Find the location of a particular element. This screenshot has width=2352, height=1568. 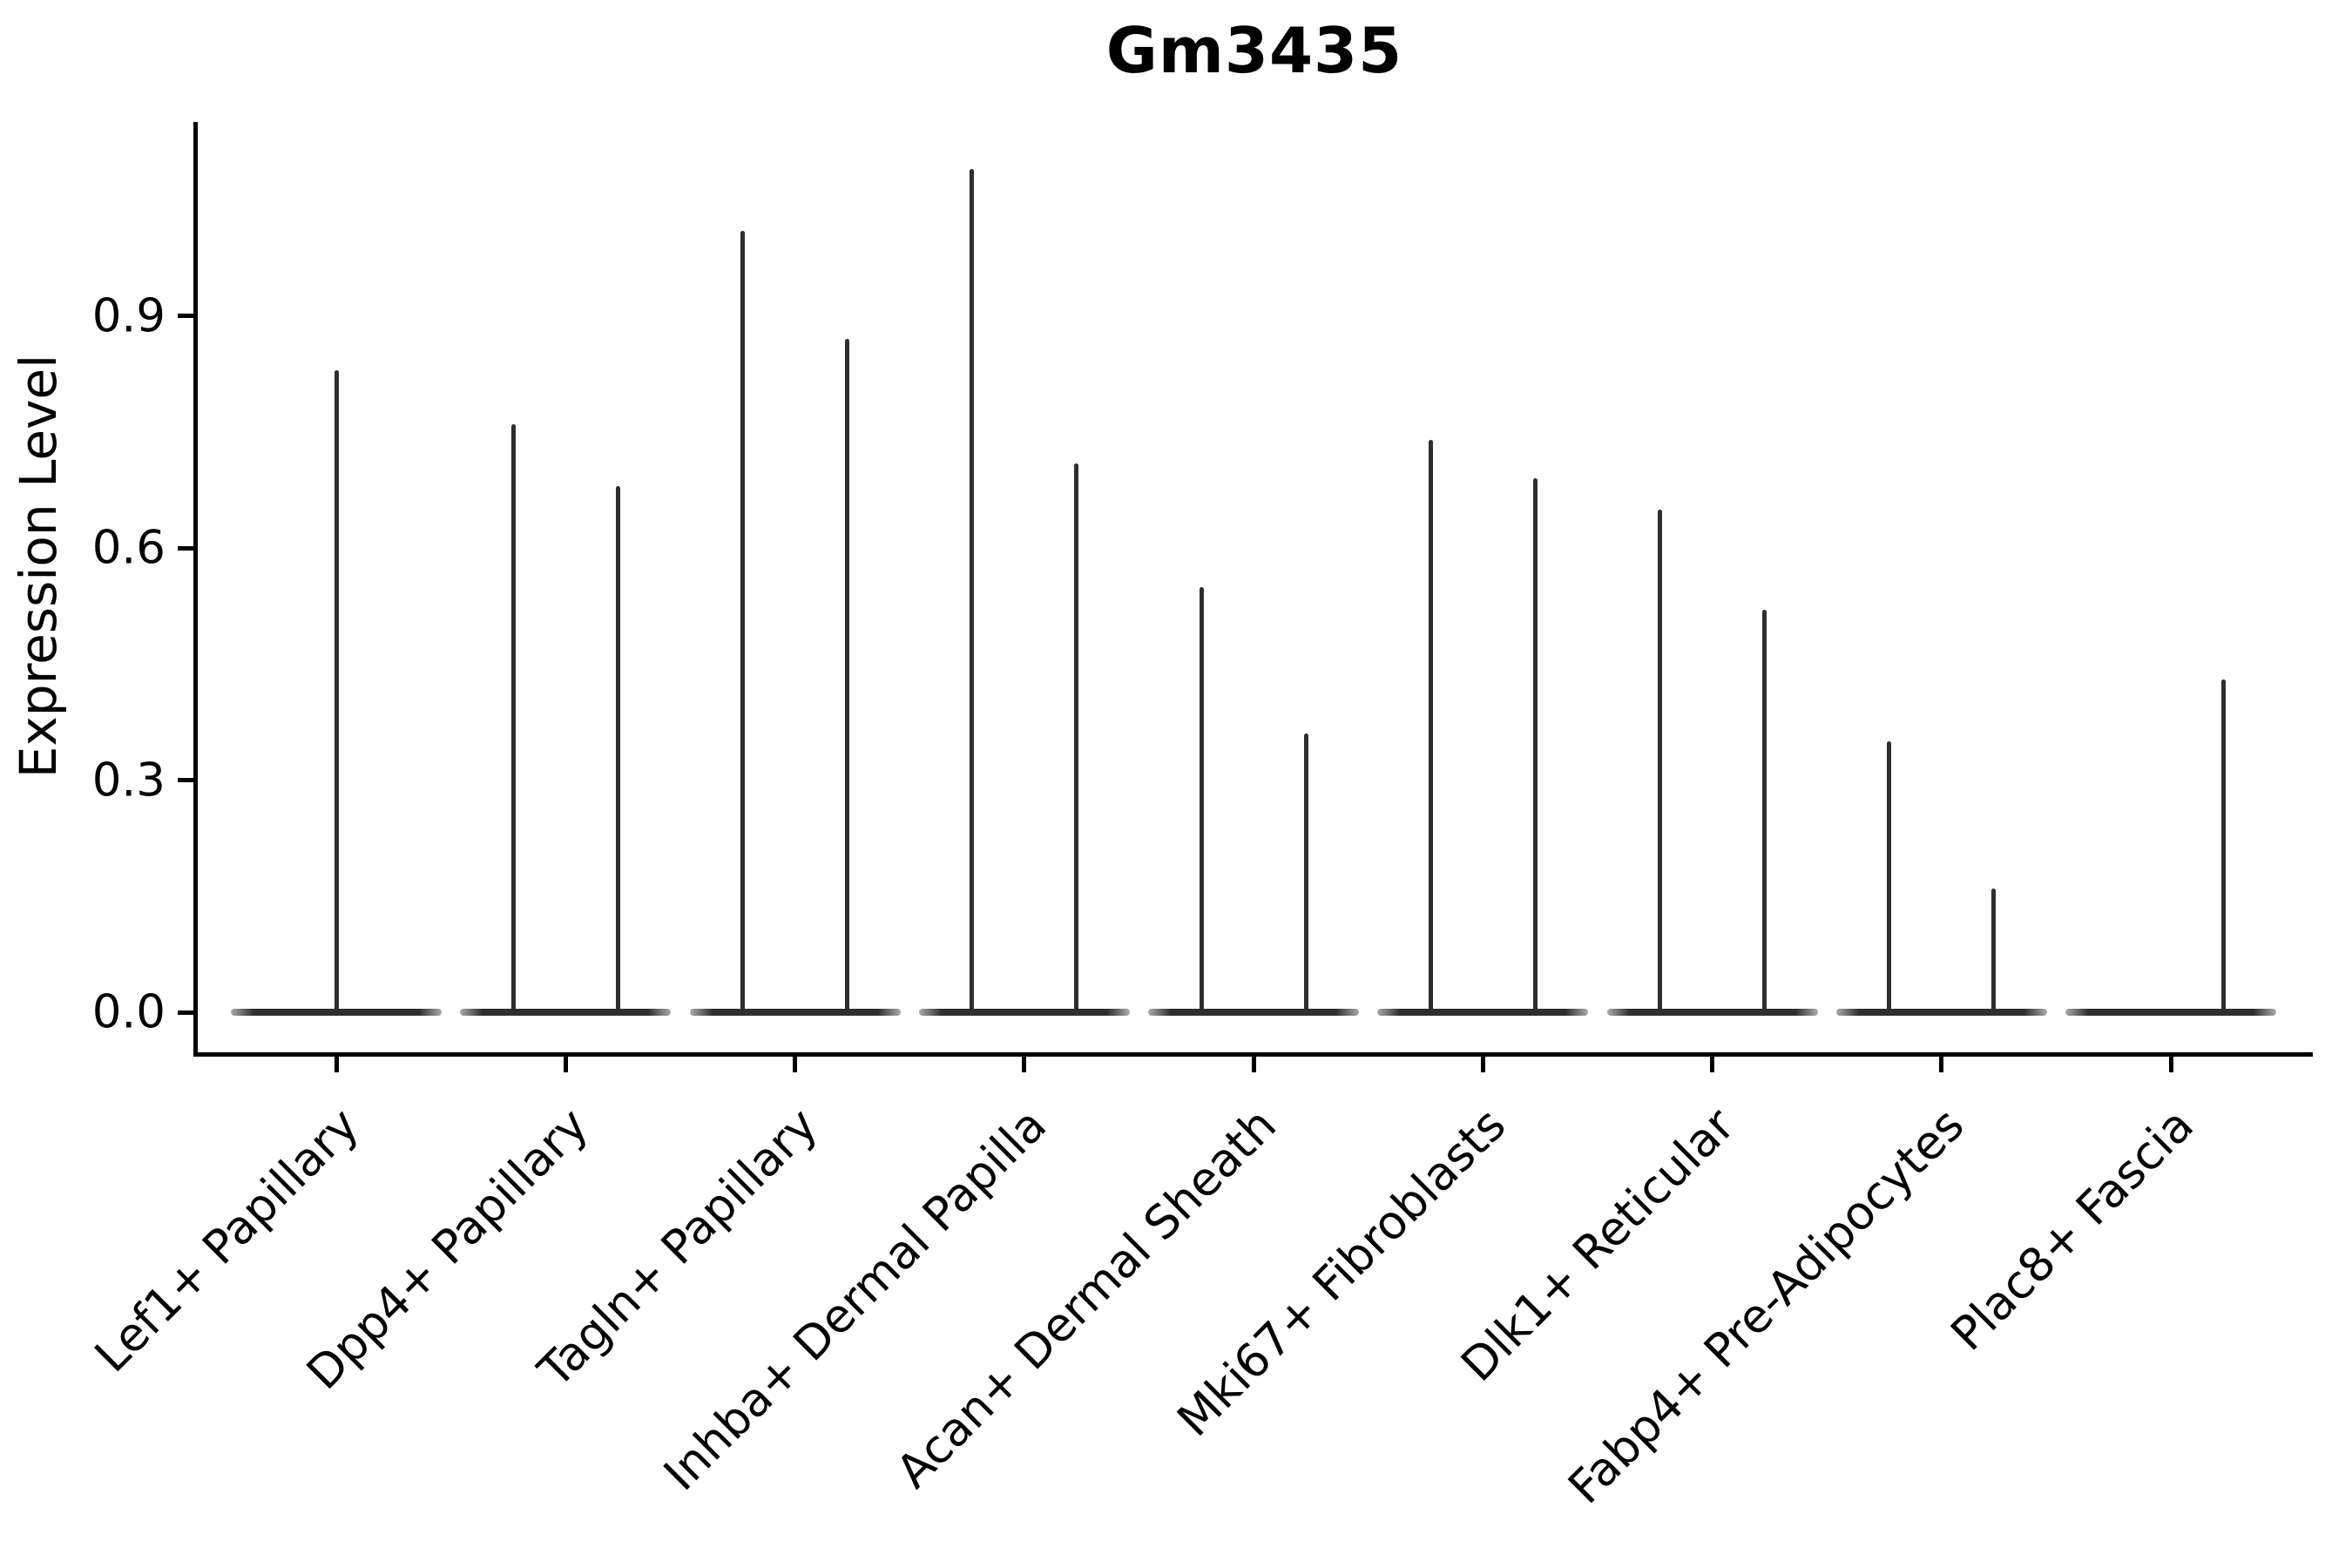

x-tick-label: Plac8+ Fascia is located at coordinates (2072, 1230).